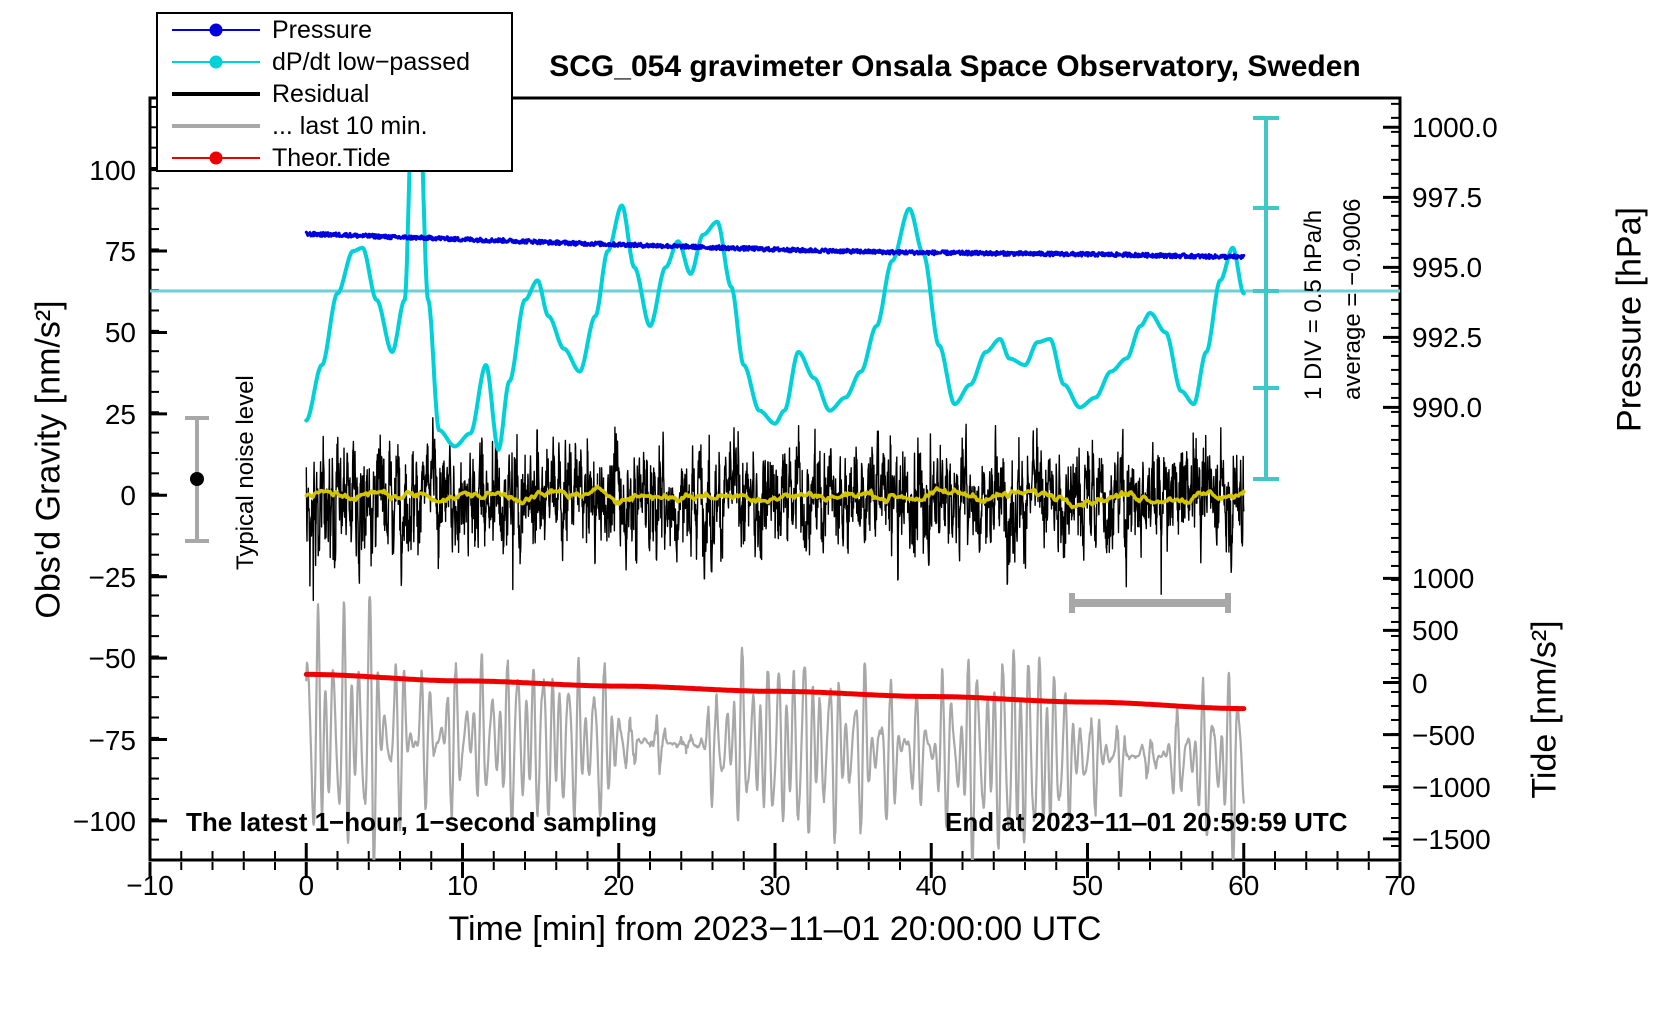 The width and height of the screenshot is (1660, 1020). I want to click on tick-label: −1000, so click(1451, 787).